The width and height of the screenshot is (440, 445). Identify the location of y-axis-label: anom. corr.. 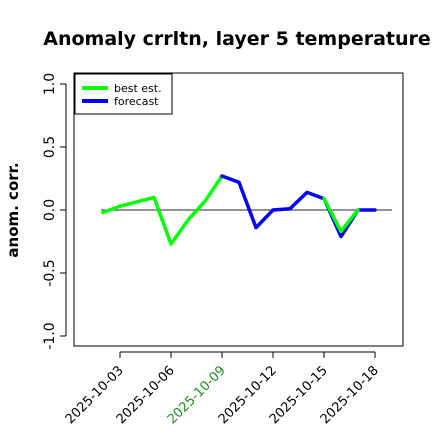
(13, 209).